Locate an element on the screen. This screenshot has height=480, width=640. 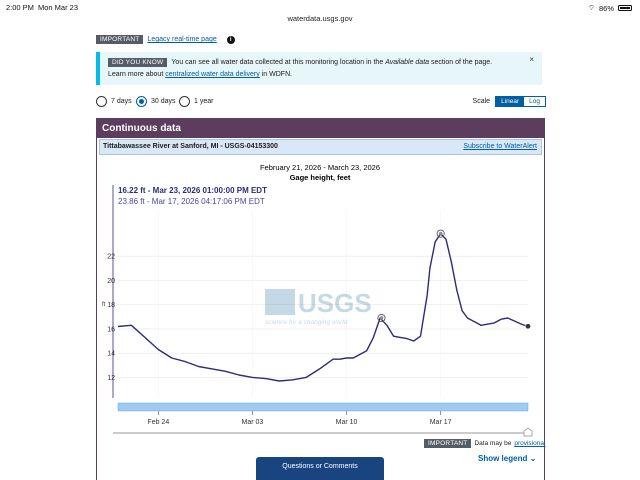
radio-30-days: 30 days is located at coordinates (156, 101).